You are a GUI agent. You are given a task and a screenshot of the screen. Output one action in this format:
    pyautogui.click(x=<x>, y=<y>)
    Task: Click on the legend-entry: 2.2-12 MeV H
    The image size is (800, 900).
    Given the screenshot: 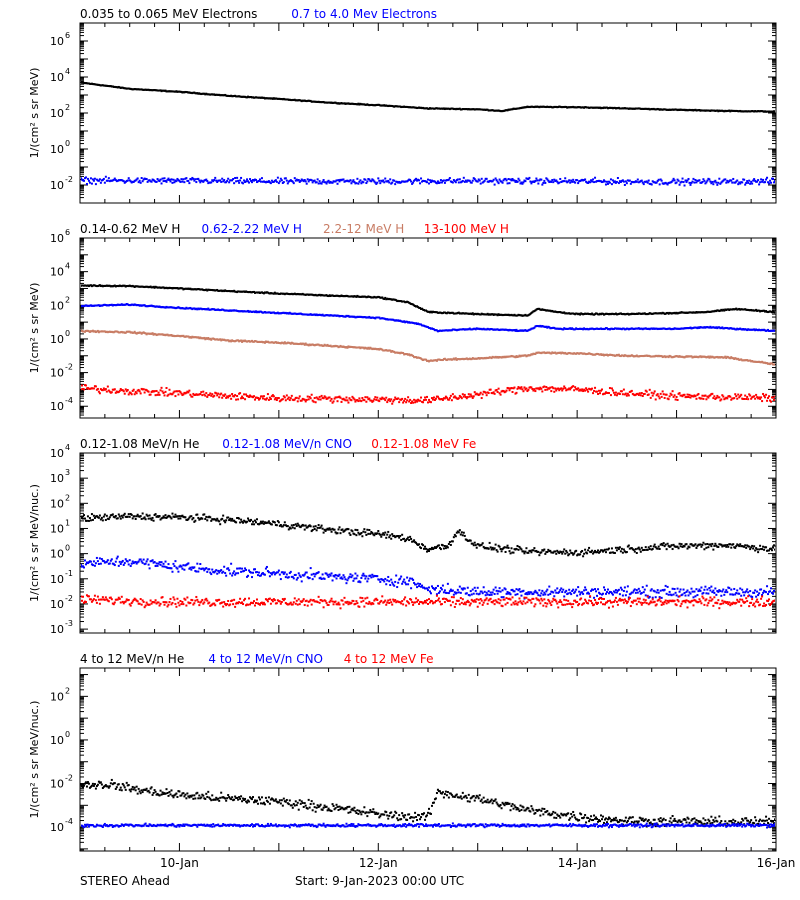 What is the action you would take?
    pyautogui.click(x=363, y=229)
    